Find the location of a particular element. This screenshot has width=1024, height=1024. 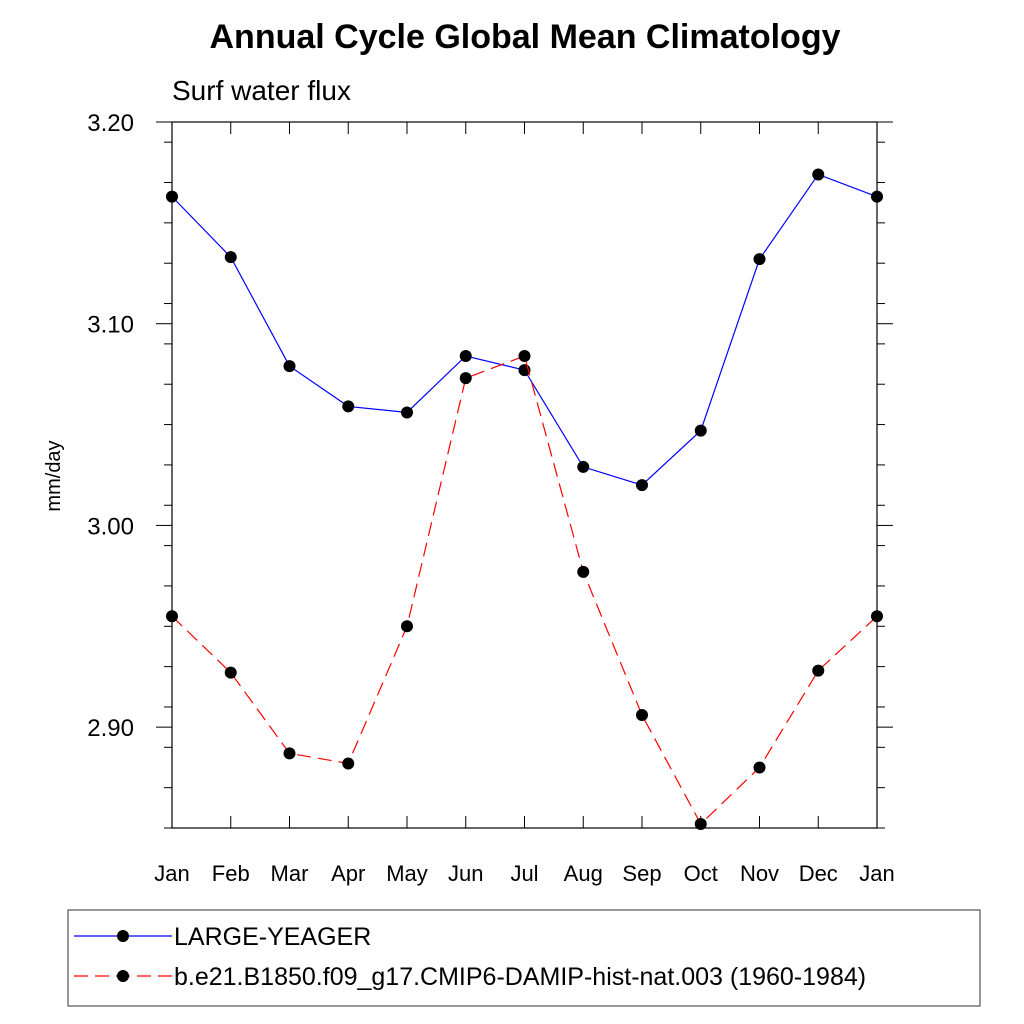

y-tick-label: 3.20 is located at coordinates (110, 123).